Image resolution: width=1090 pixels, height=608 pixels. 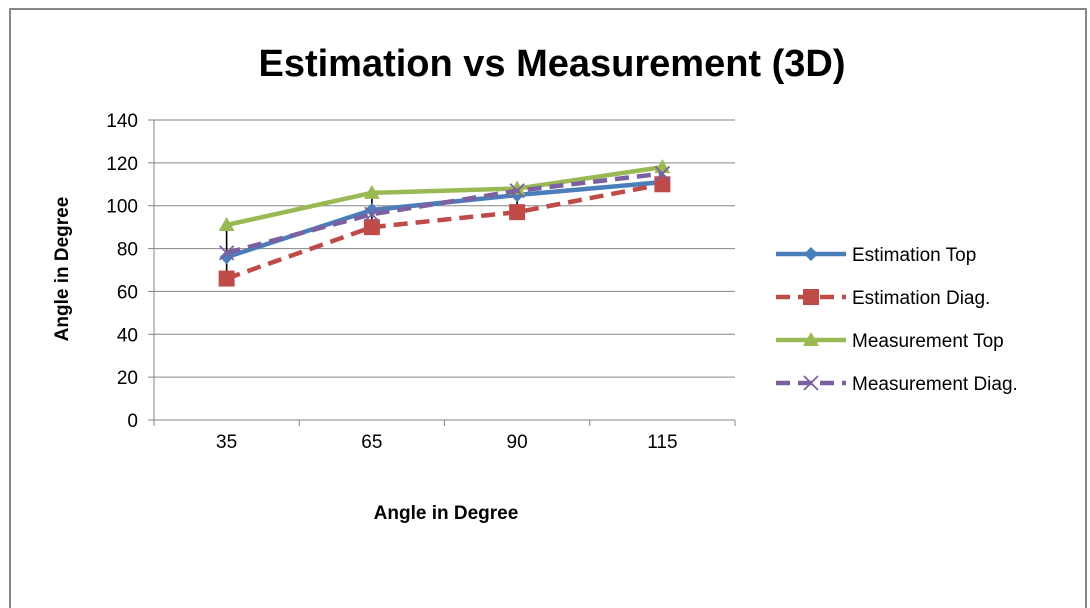 What do you see at coordinates (914, 255) in the screenshot?
I see `legend-label: Estimation Top` at bounding box center [914, 255].